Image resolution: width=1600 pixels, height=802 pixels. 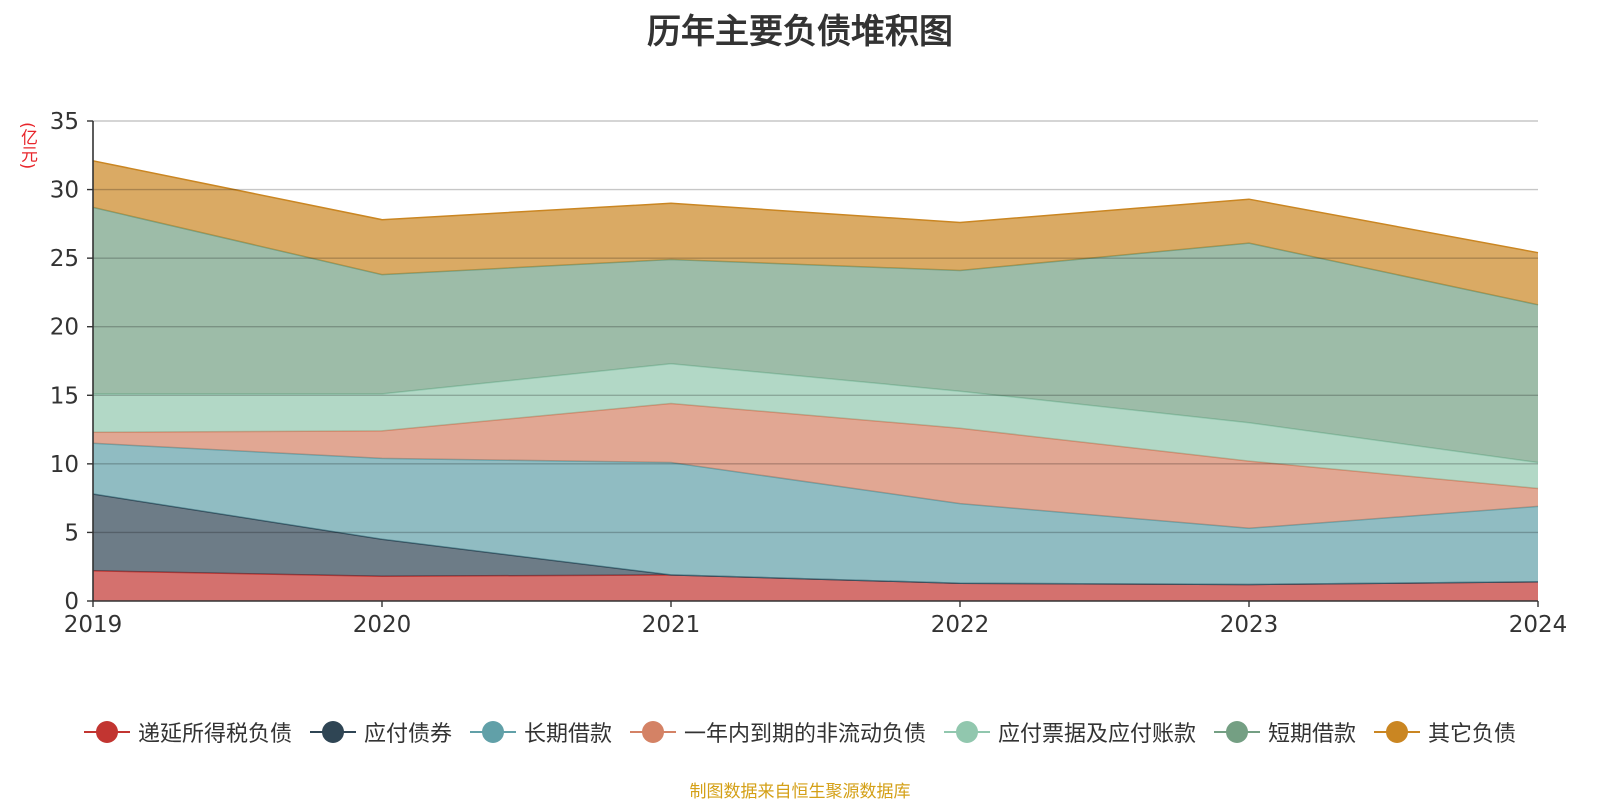 I want to click on x-tick-label: 2019, so click(x=93, y=625).